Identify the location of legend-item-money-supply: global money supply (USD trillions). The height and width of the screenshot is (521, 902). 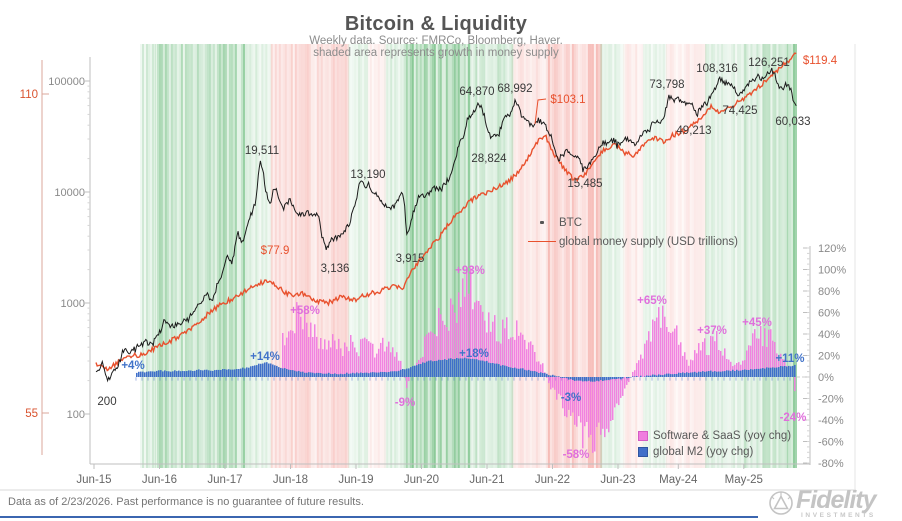
(633, 241).